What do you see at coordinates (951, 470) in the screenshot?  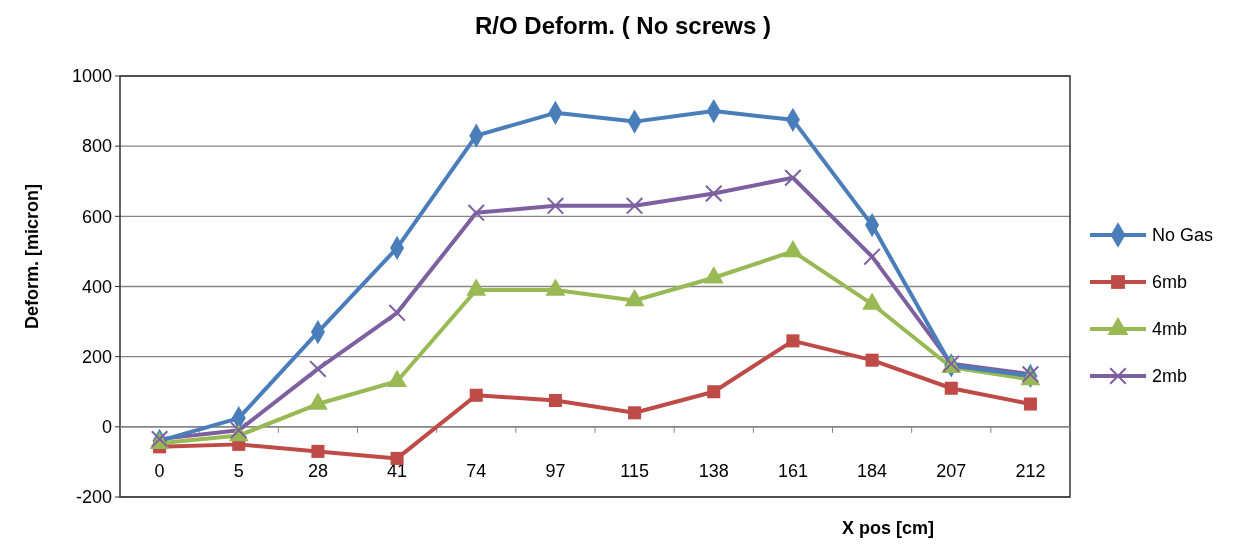 I see `x-tick-label: 207` at bounding box center [951, 470].